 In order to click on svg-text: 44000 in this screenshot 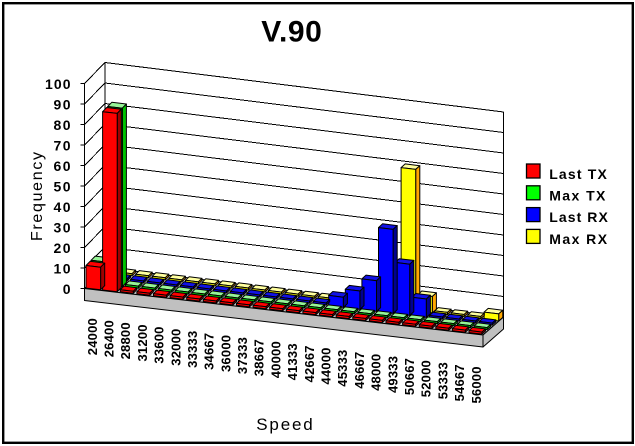, I will do `click(326, 366)`.